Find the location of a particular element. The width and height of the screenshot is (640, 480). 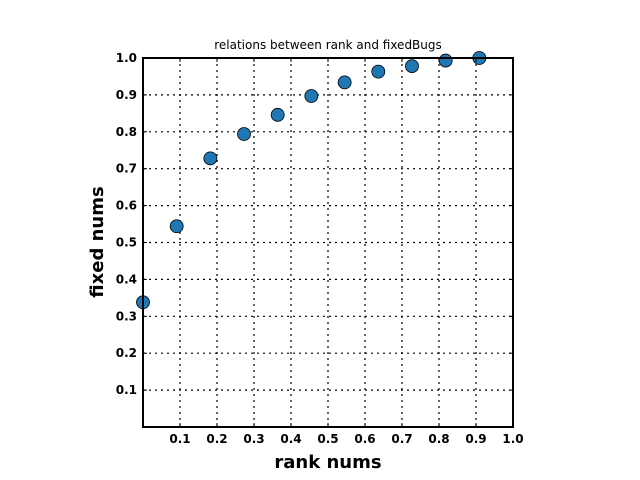

y-tick-label: 0.4 is located at coordinates (126, 279).